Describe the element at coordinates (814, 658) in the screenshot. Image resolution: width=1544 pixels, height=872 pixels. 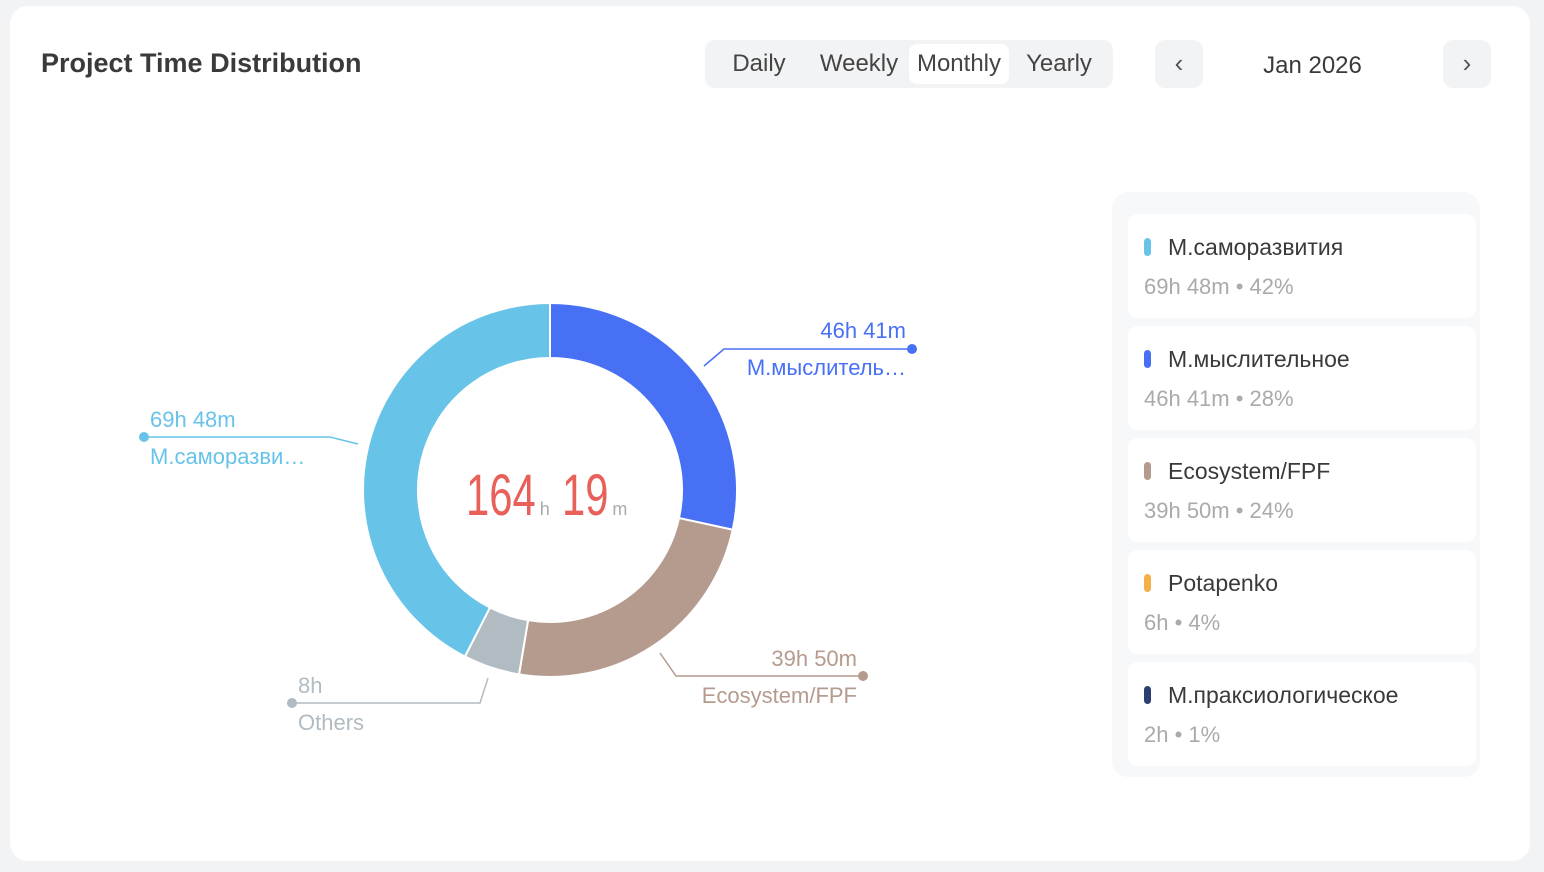
I see `slice-value-label: 39h 50m` at that location.